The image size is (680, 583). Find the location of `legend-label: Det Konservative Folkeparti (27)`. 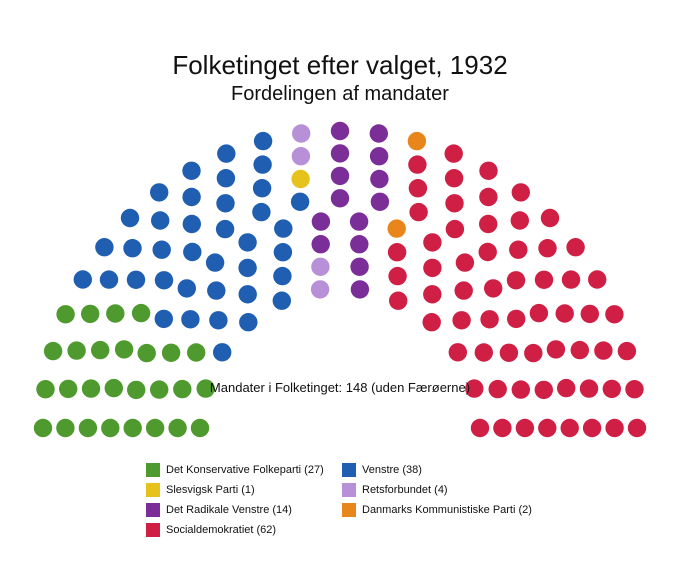

legend-label: Det Konservative Folkeparti (27) is located at coordinates (245, 469).